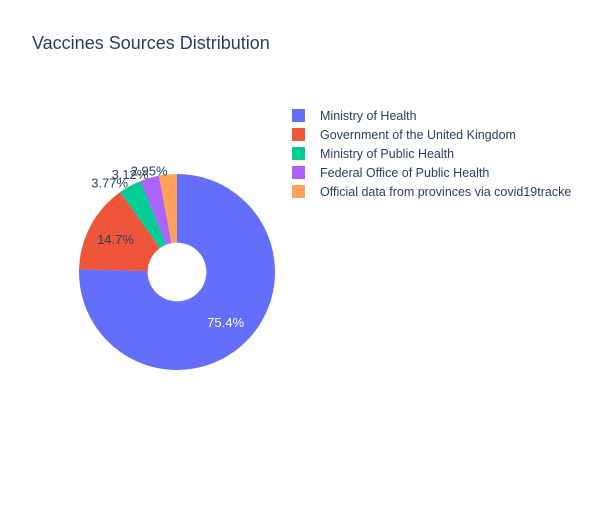  What do you see at coordinates (368, 115) in the screenshot?
I see `legend-label: Ministry of Health` at bounding box center [368, 115].